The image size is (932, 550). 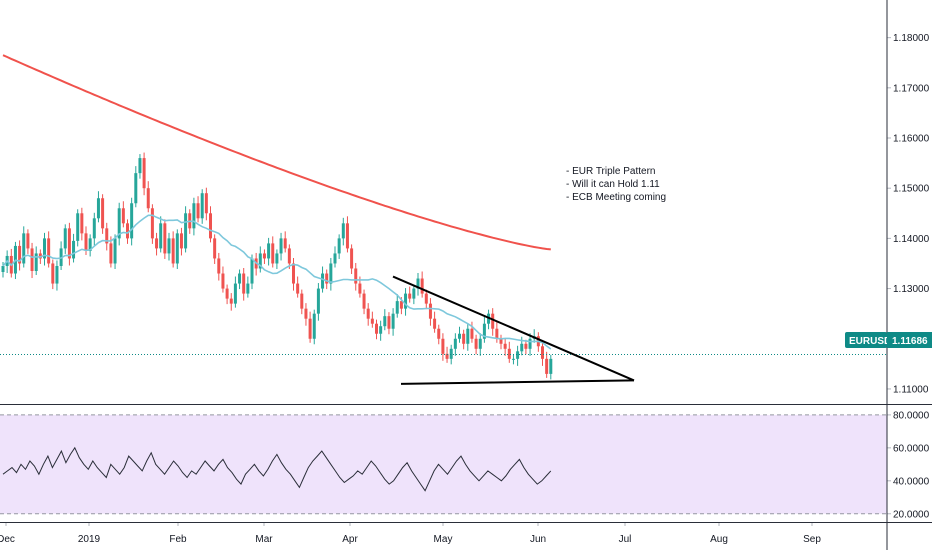 What do you see at coordinates (911, 189) in the screenshot?
I see `y-tick-label: 1.15000` at bounding box center [911, 189].